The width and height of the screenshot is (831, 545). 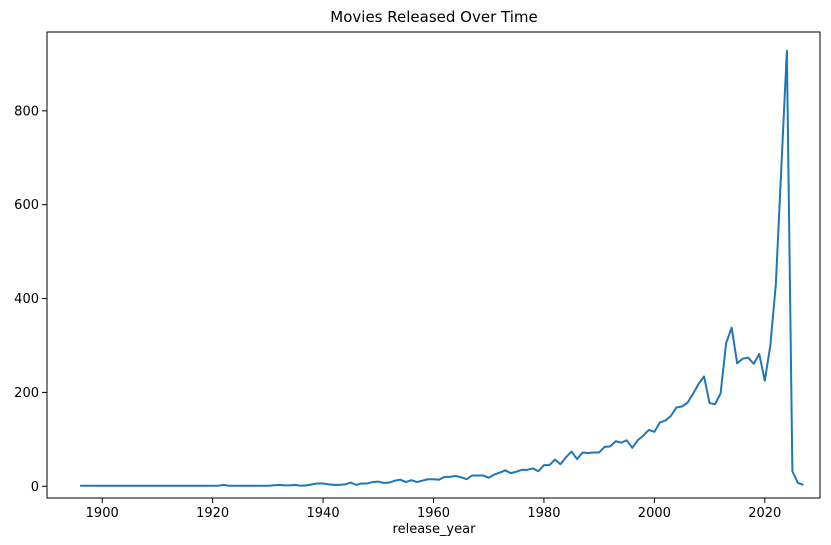 What do you see at coordinates (433, 513) in the screenshot?
I see `x-tick-label: 1960` at bounding box center [433, 513].